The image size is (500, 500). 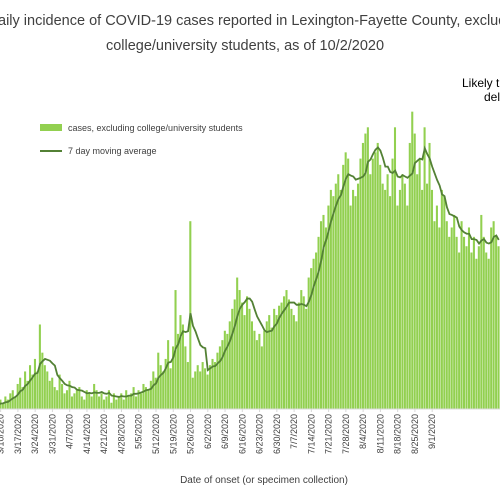 I want to click on x-tick-label: 8/11/2020, so click(x=380, y=433).